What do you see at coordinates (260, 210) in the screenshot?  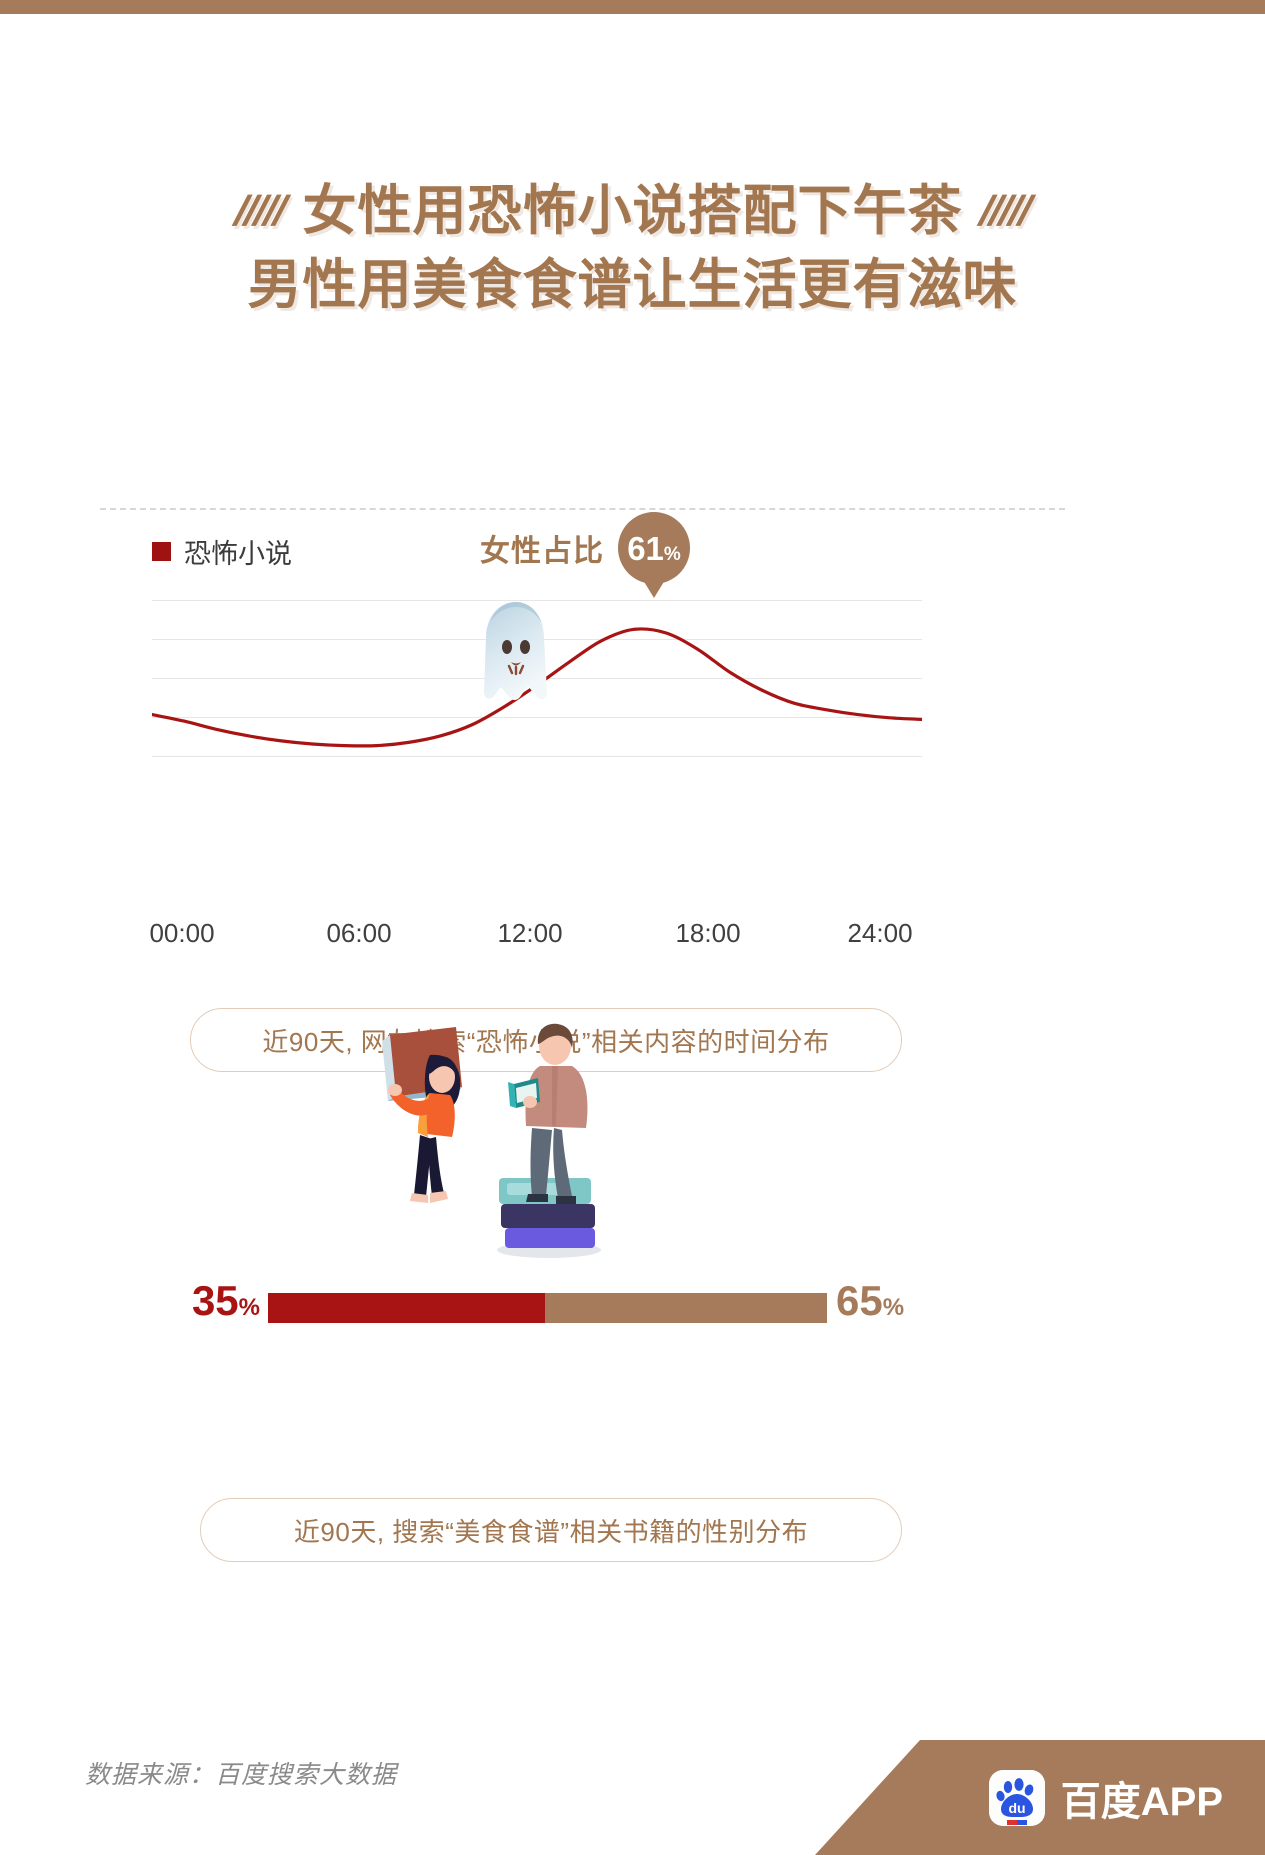 I see `slash-decoration-left: /////` at bounding box center [260, 210].